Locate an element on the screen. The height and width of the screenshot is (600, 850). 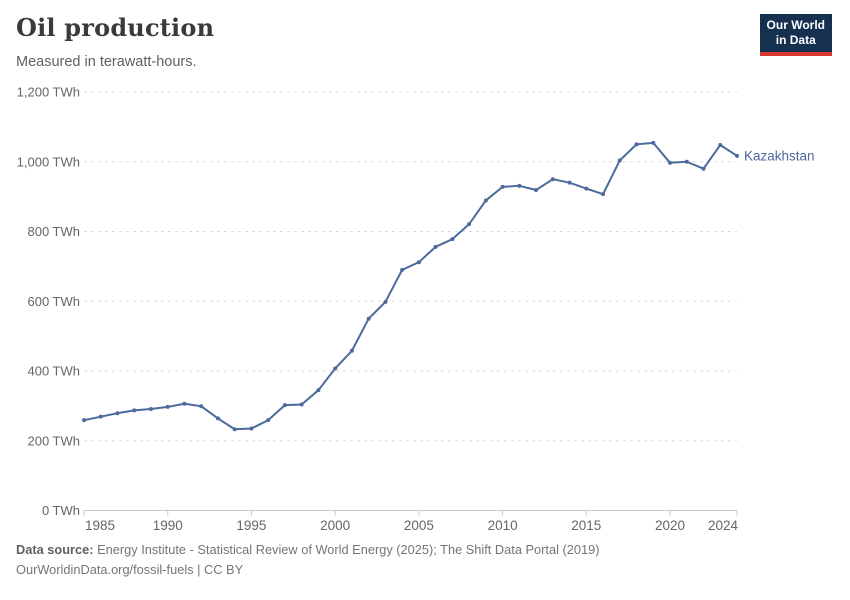
x-axis-tick-label: 2010 is located at coordinates (503, 525).